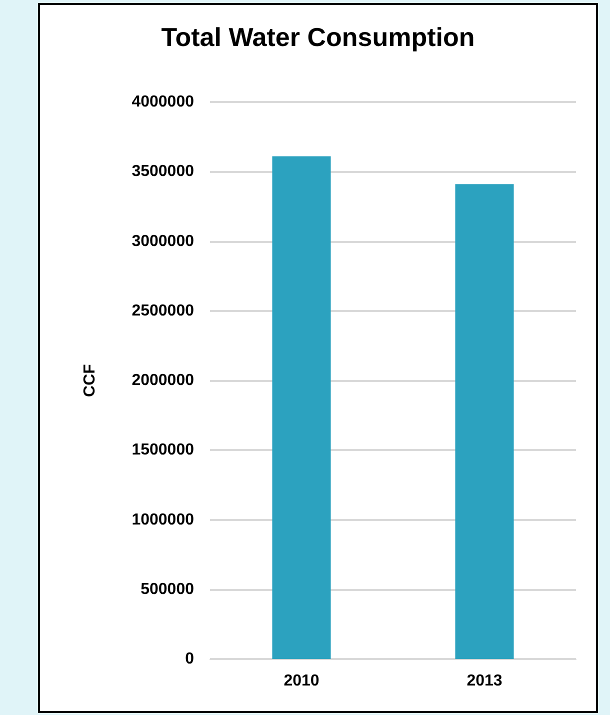  I want to click on y-tick-label: 1000000, so click(163, 519).